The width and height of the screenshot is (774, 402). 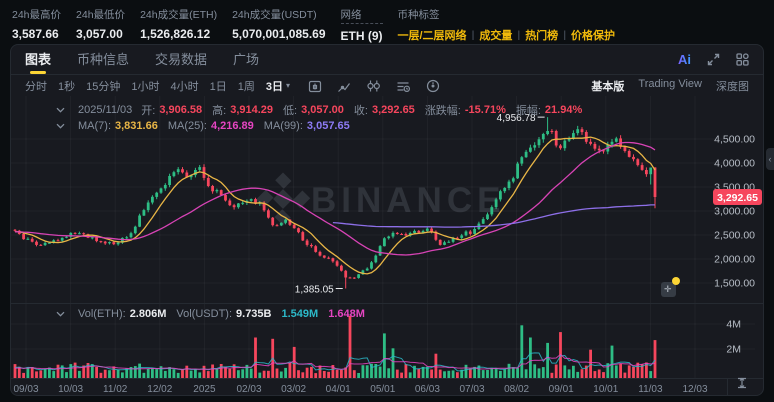 I want to click on svg-text: 04/01, so click(x=338, y=389).